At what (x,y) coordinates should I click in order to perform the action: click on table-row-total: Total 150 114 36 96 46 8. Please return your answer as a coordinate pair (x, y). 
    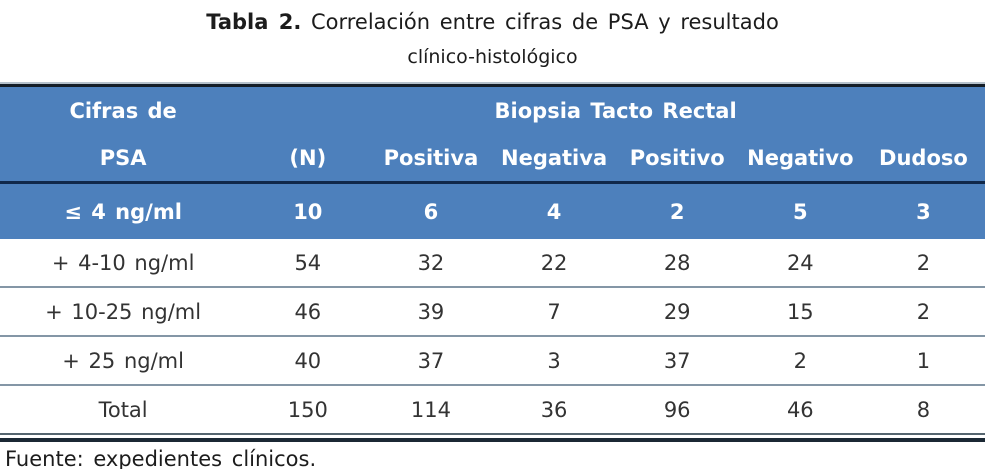
    Looking at the image, I should click on (492, 408).